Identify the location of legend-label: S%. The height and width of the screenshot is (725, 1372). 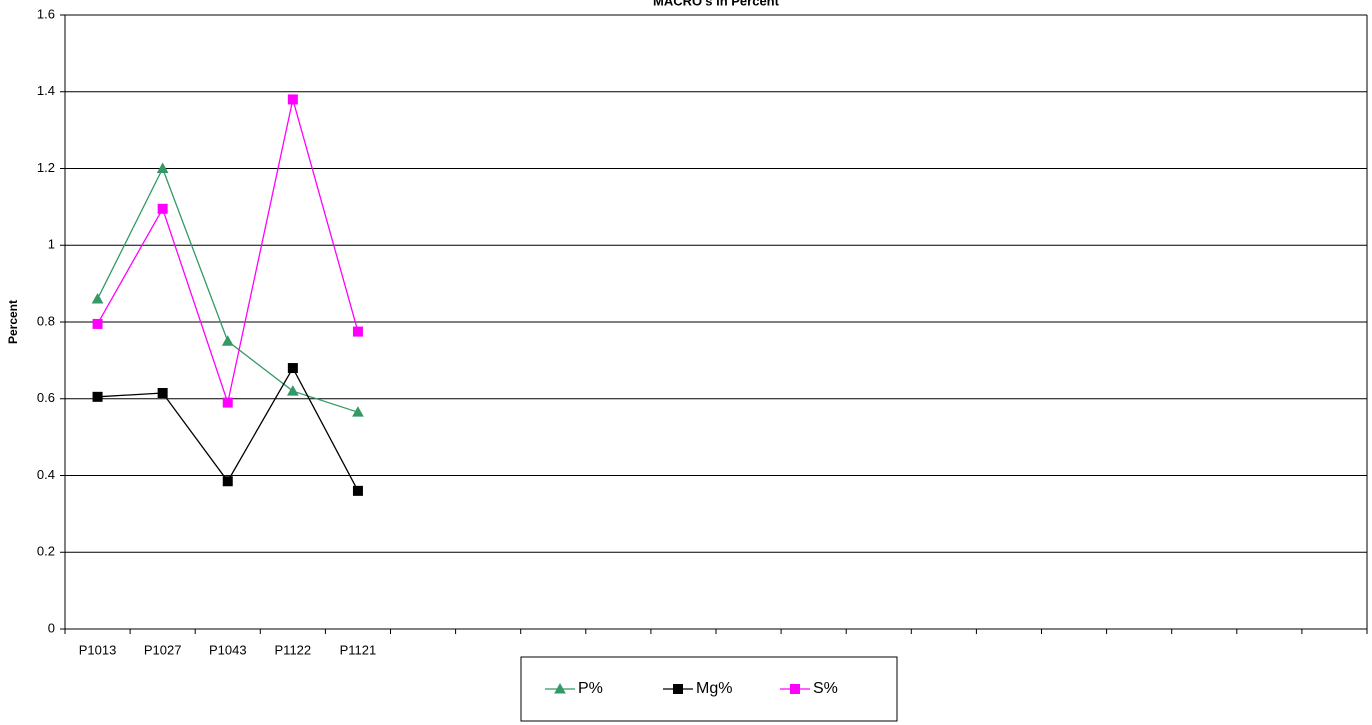
(825, 688).